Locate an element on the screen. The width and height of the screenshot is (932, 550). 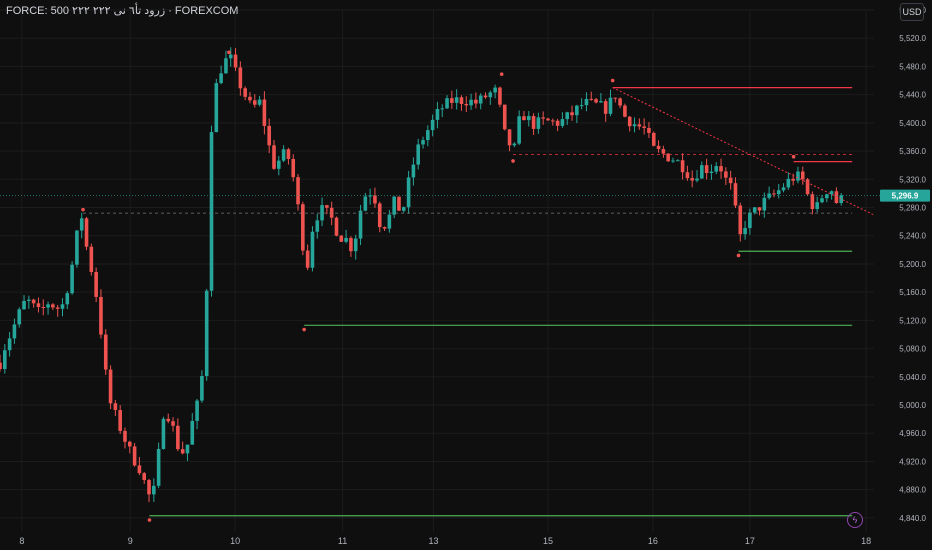
lightning-icon: ϟ is located at coordinates (855, 520).